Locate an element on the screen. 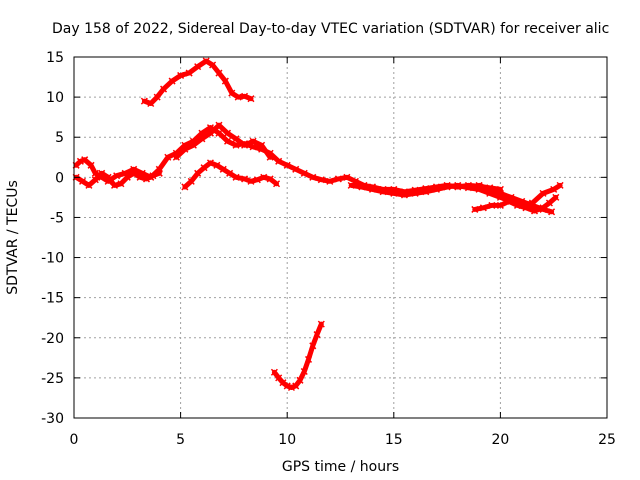 The height and width of the screenshot is (480, 640). y-tick-label: -25 is located at coordinates (52, 379).